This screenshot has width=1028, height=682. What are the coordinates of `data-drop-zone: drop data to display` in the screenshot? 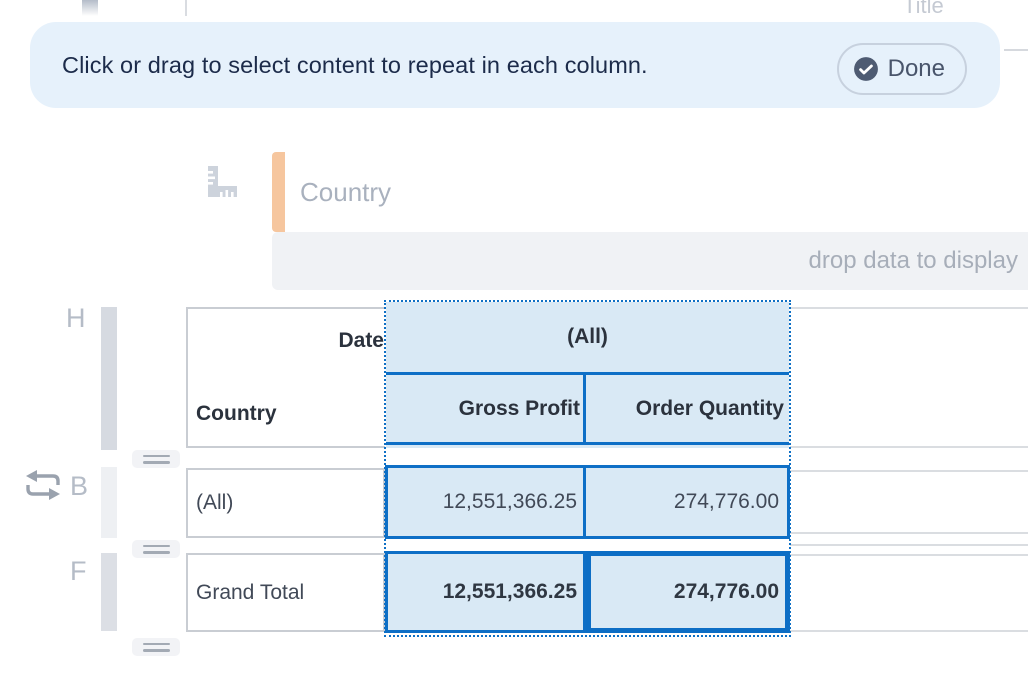 It's located at (650, 261).